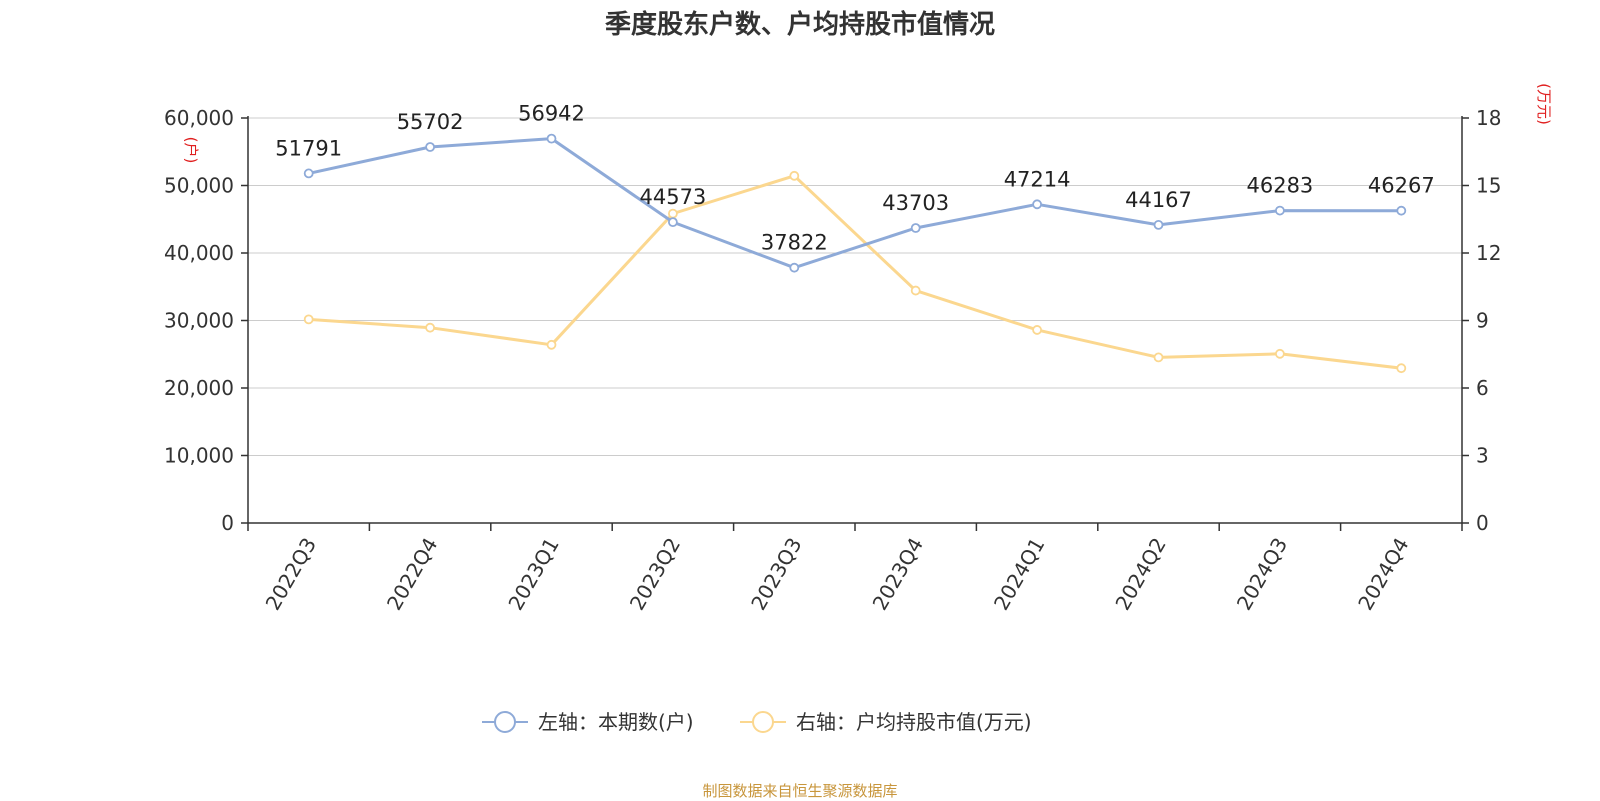 The height and width of the screenshot is (801, 1600). Describe the element at coordinates (227, 523) in the screenshot. I see `left-axis-tick-label: 0` at that location.